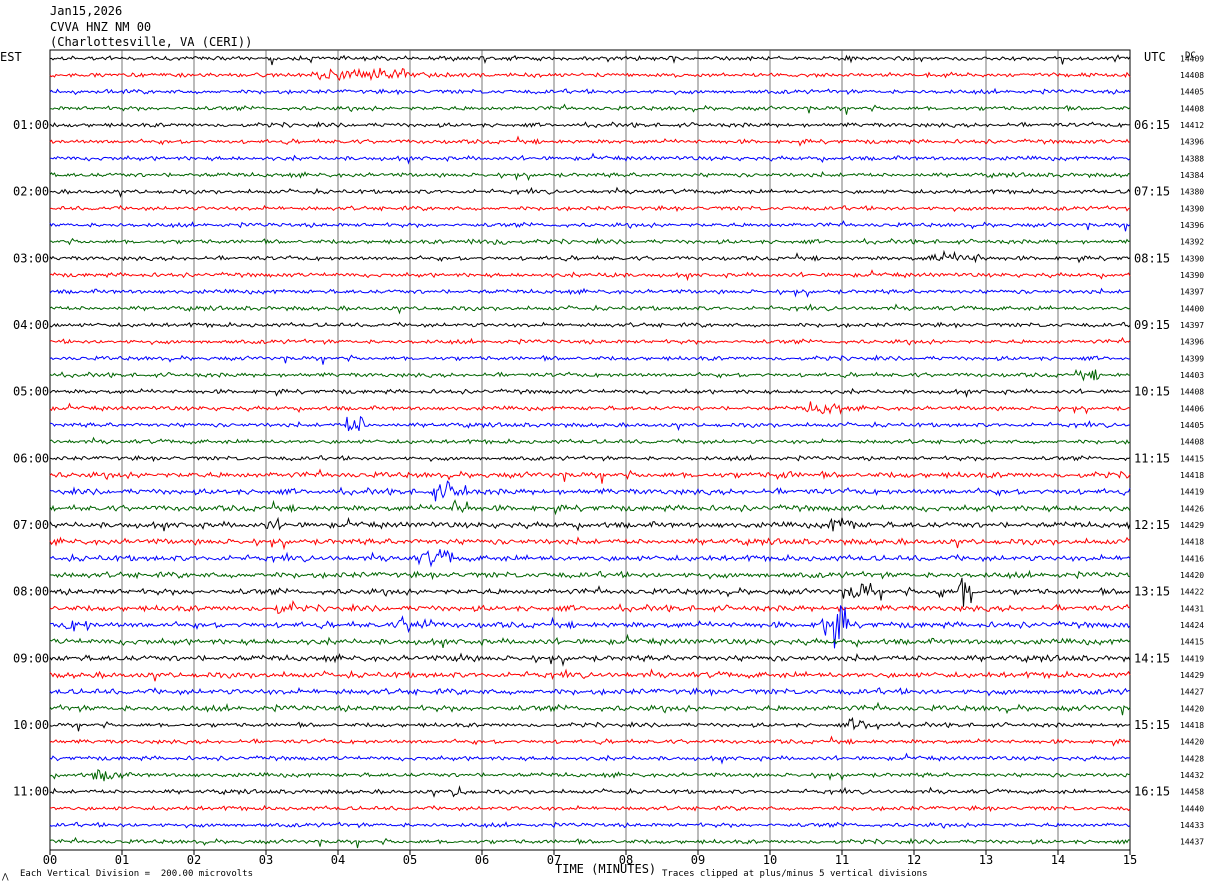 The height and width of the screenshot is (886, 1210). I want to click on dc-offset-label: 14420, so click(1192, 575).